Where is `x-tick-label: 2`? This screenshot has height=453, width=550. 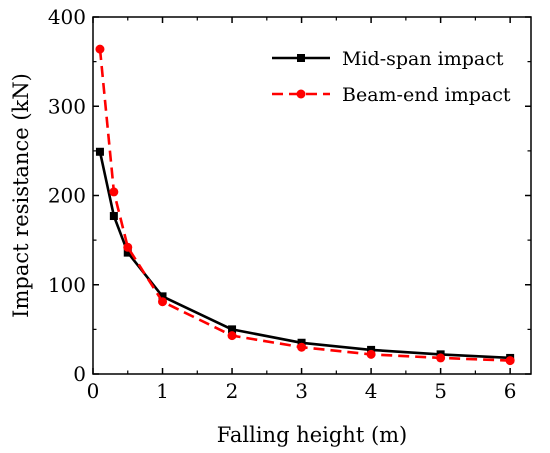
x-tick-label: 2 is located at coordinates (232, 391).